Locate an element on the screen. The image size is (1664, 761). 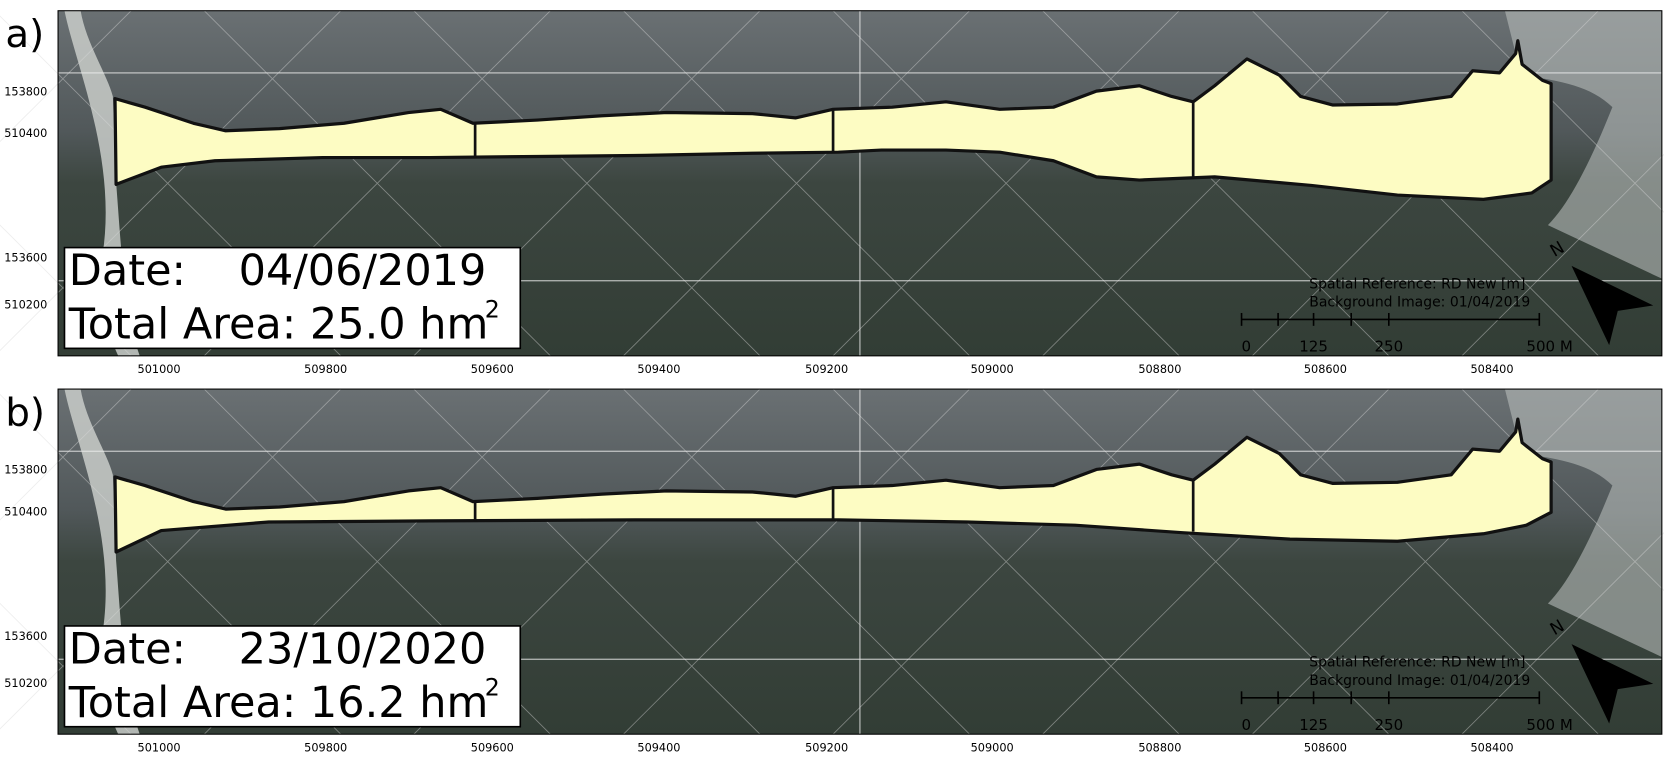
total-area: Total Area: 16.2 hm is located at coordinates (278, 703).